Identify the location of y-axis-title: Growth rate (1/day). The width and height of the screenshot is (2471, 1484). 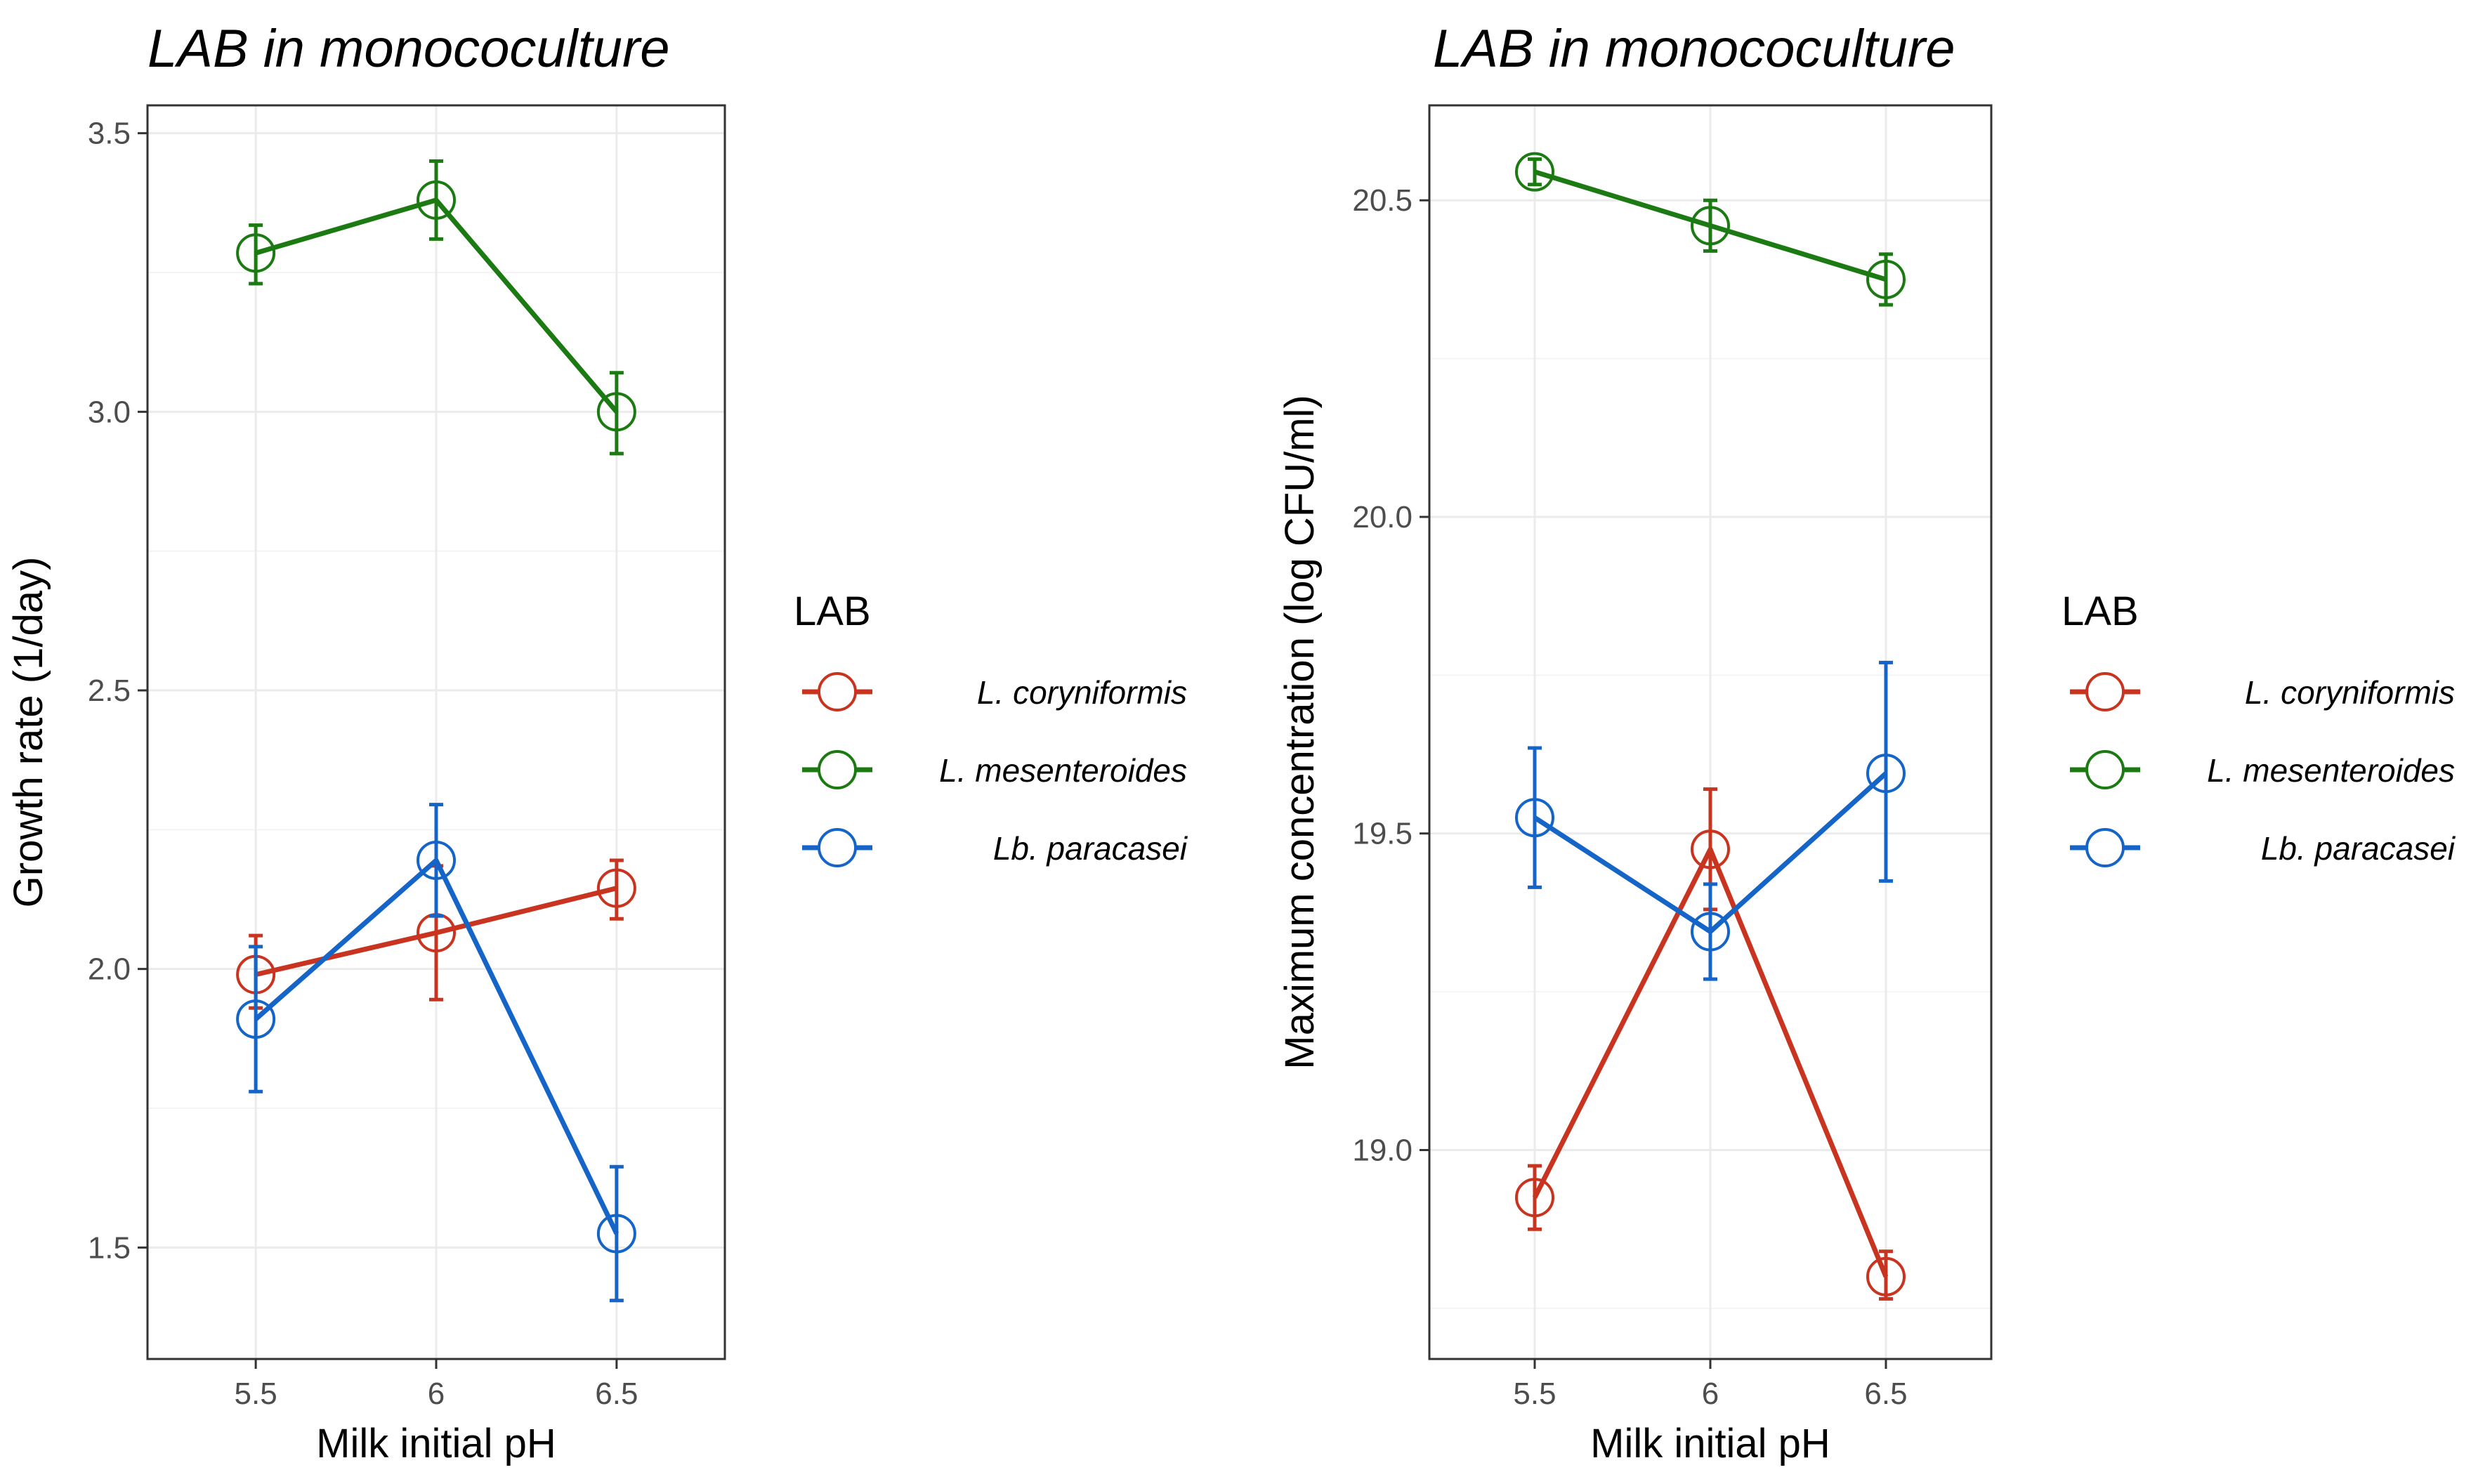
(28, 733).